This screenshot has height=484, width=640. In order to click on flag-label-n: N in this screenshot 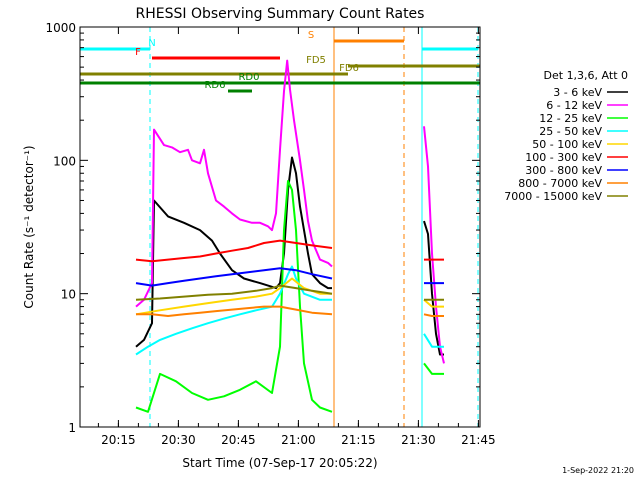, I will do `click(151, 43)`.